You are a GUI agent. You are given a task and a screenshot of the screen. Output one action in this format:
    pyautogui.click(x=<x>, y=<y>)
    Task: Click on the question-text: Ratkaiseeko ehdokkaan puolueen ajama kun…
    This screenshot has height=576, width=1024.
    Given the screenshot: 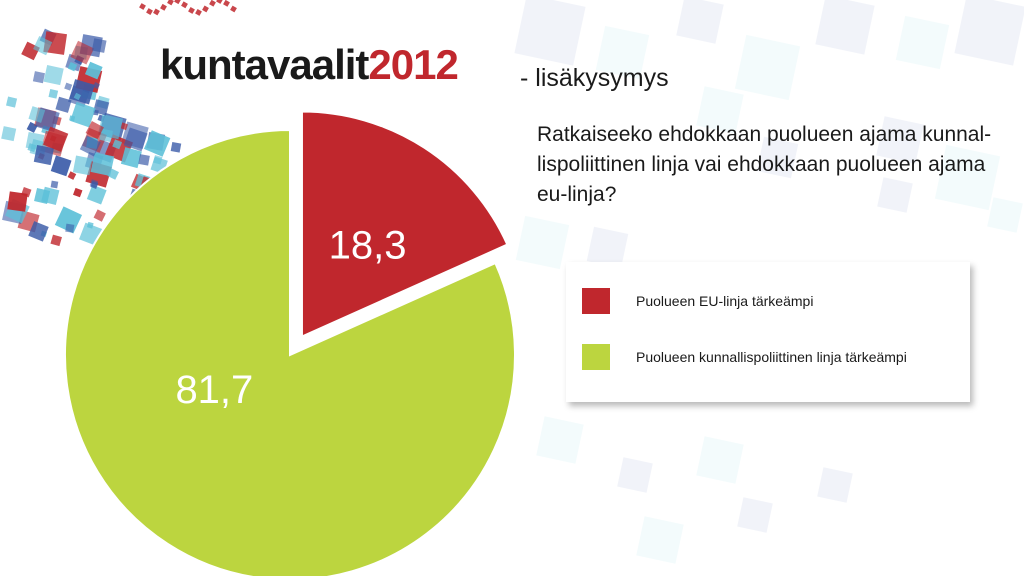 What is the action you would take?
    pyautogui.click(x=764, y=164)
    